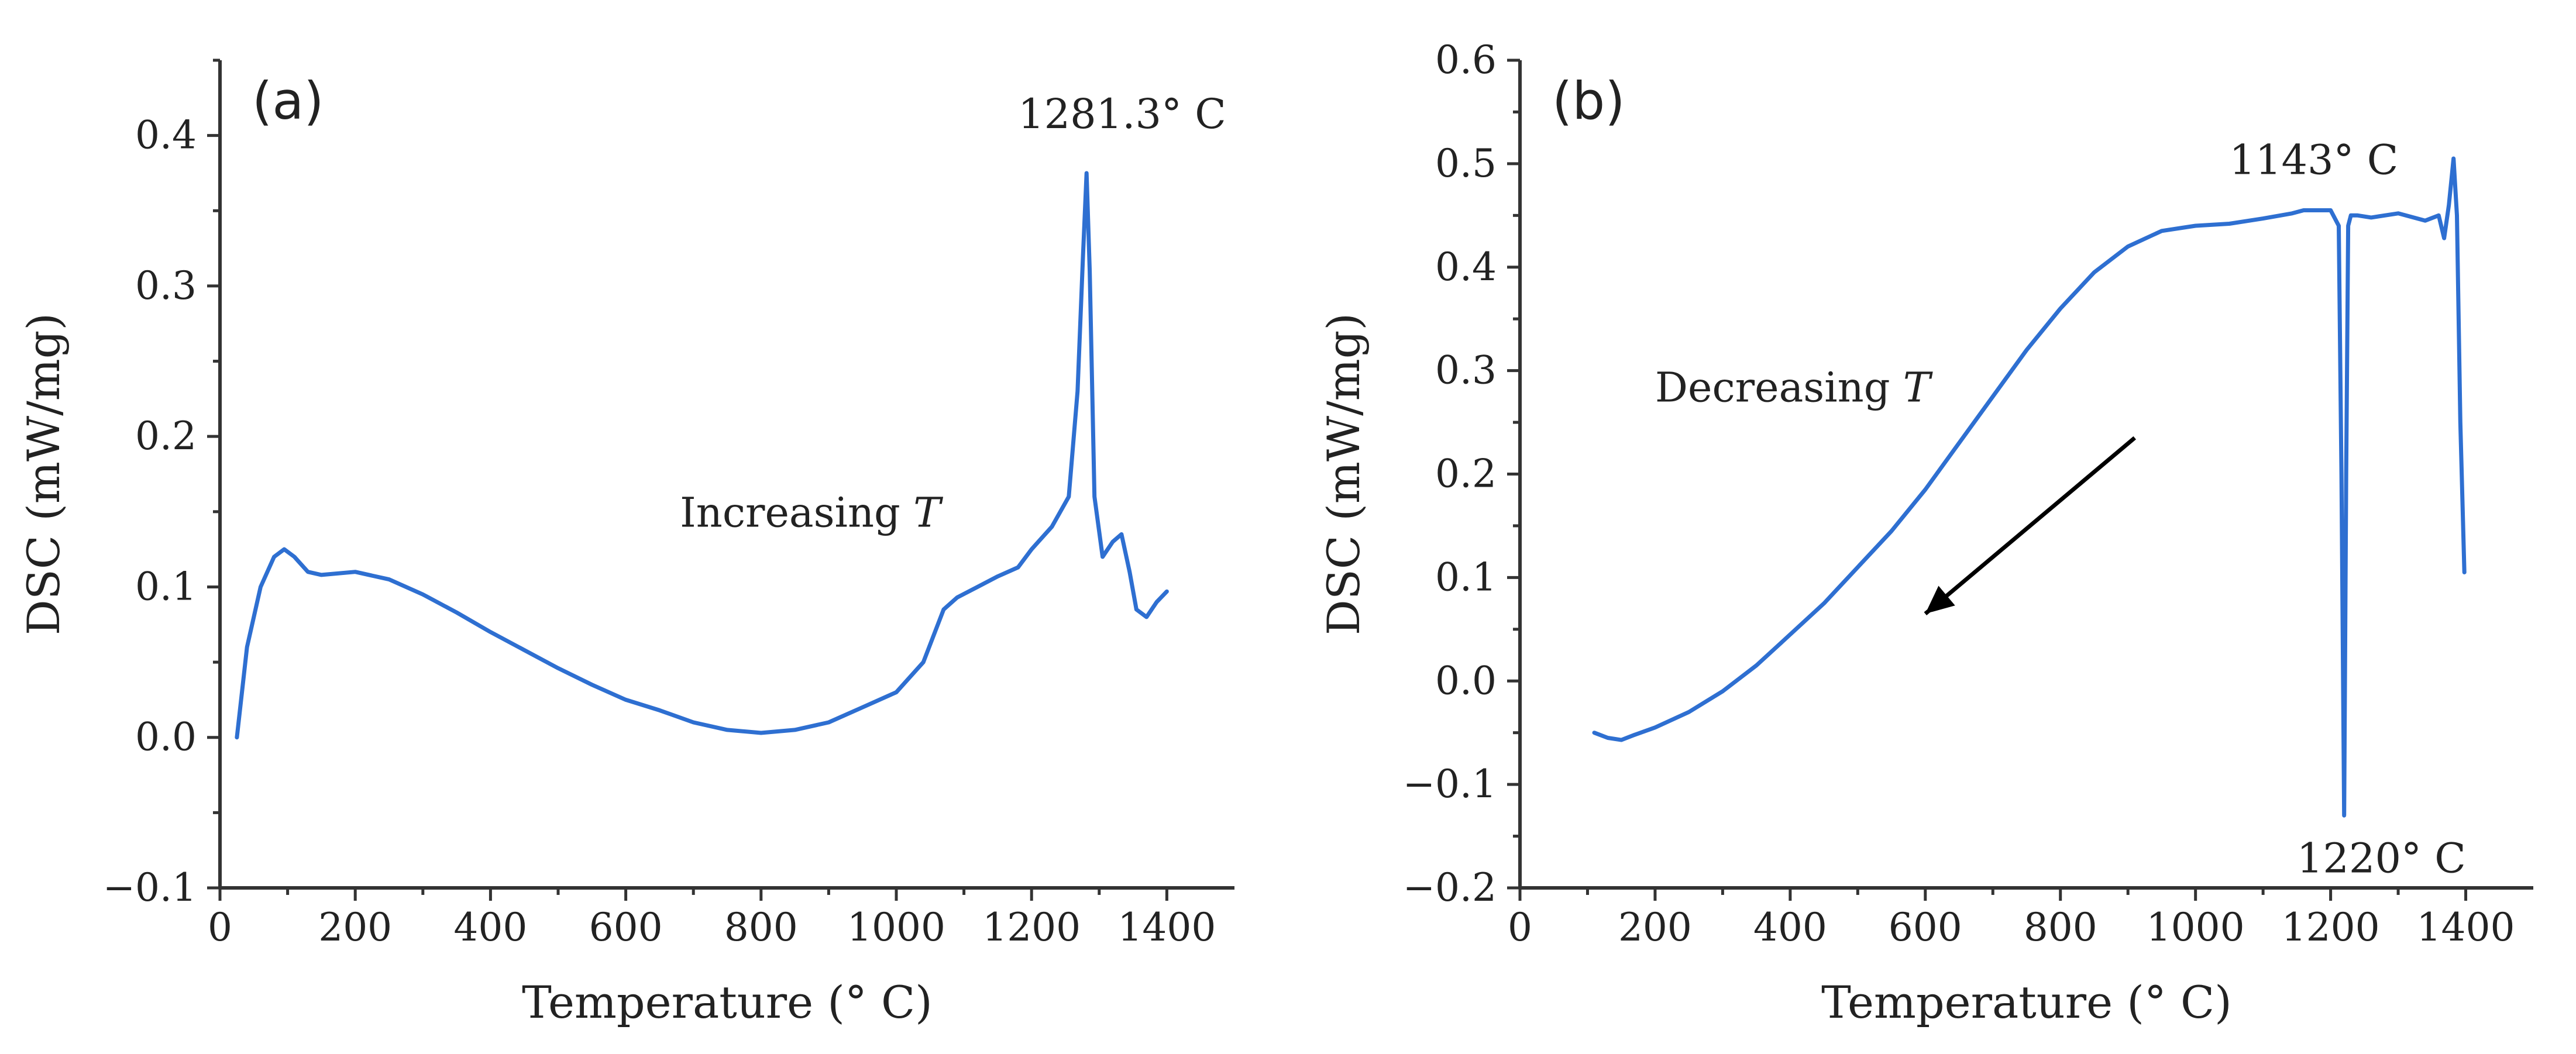  Describe the element at coordinates (2030, 525) in the screenshot. I see `direction-arrow` at that location.